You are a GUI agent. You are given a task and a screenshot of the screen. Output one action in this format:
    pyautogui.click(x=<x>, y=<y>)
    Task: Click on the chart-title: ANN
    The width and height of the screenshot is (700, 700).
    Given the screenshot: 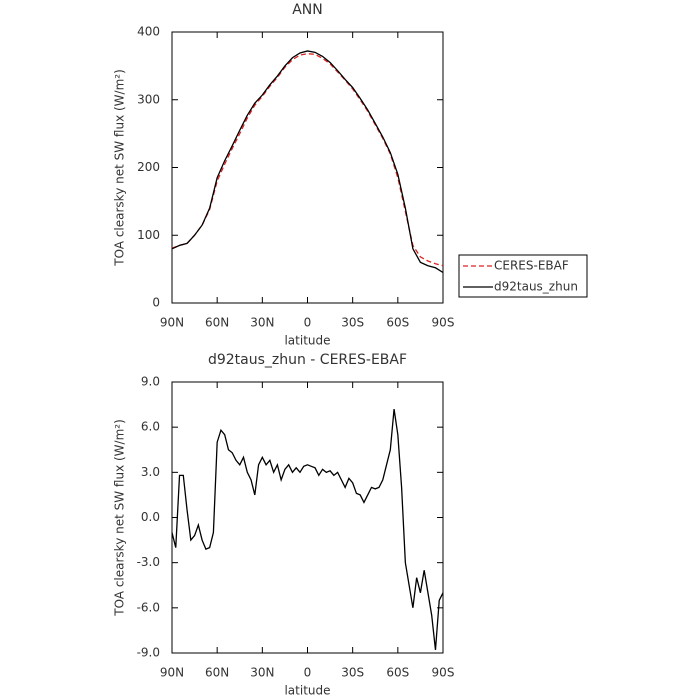 What is the action you would take?
    pyautogui.click(x=307, y=10)
    